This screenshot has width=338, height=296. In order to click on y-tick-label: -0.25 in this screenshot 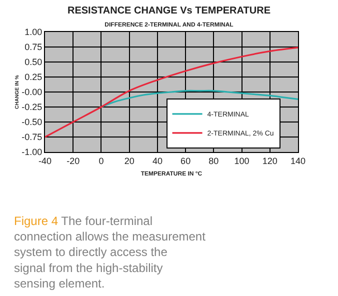, I will do `click(32, 107)`.